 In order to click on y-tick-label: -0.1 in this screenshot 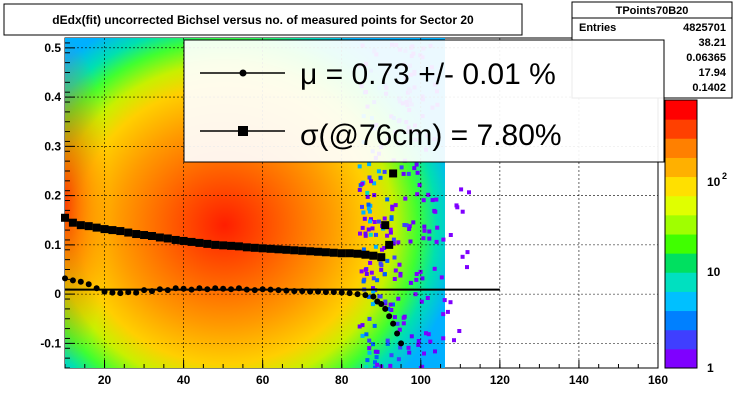, I will do `click(50, 343)`.